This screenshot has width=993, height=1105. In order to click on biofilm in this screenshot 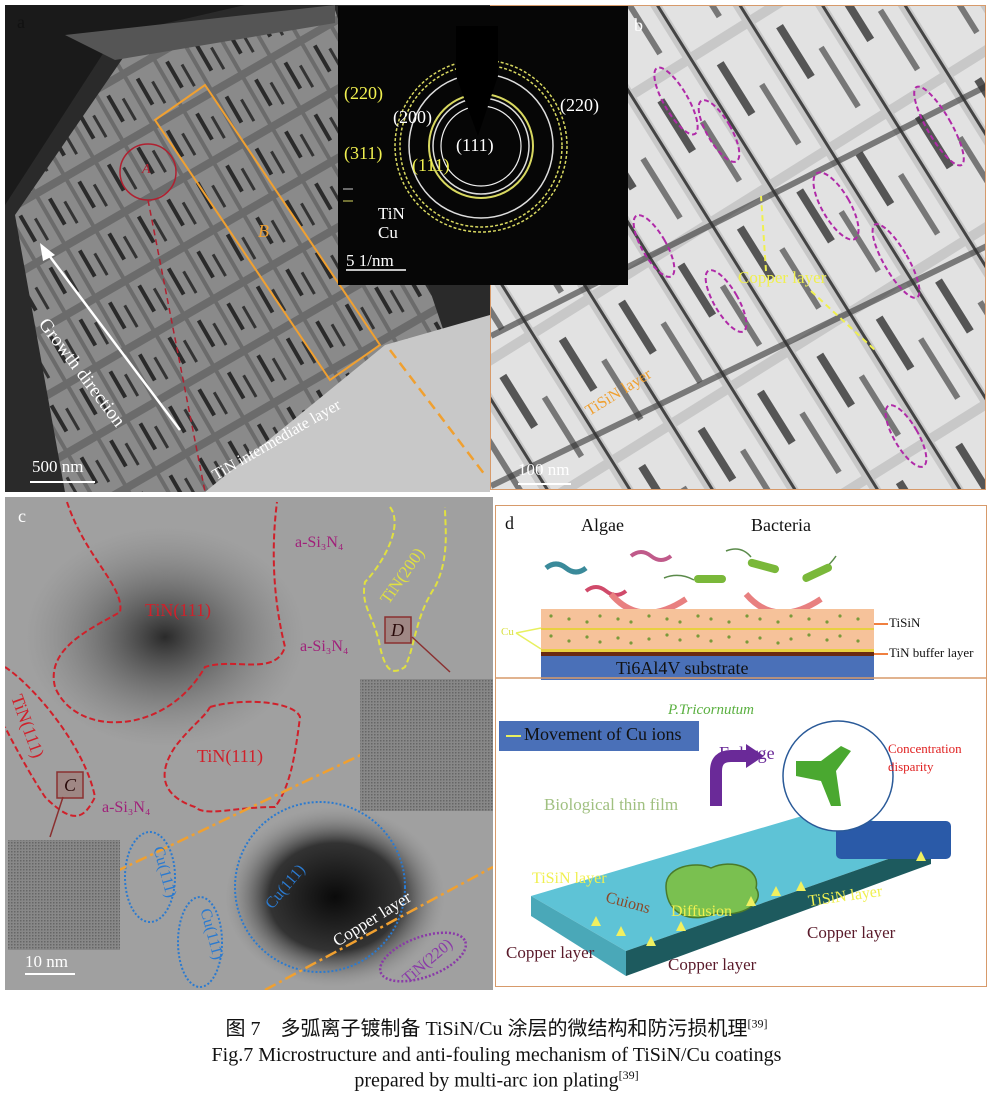, I will do `click(712, 891)`.